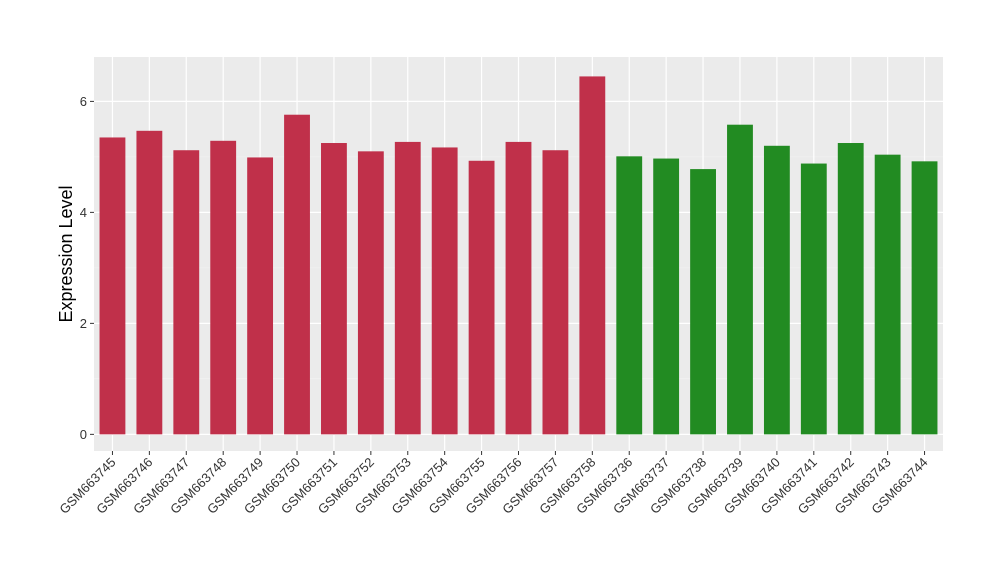 This screenshot has height=580, width=1000. What do you see at coordinates (83, 101) in the screenshot?
I see `y-tick-label: 6` at bounding box center [83, 101].